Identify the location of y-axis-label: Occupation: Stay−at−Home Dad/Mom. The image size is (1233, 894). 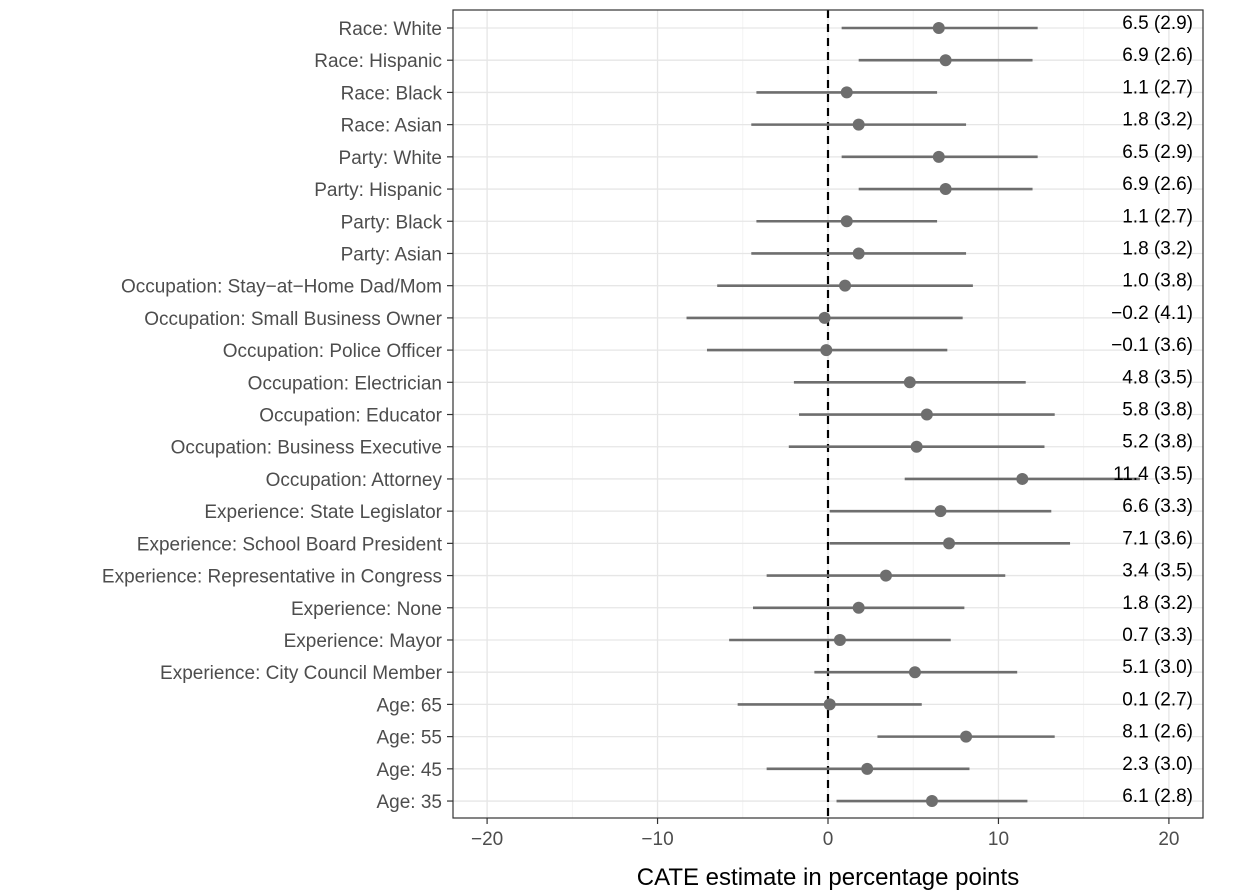
(281, 287).